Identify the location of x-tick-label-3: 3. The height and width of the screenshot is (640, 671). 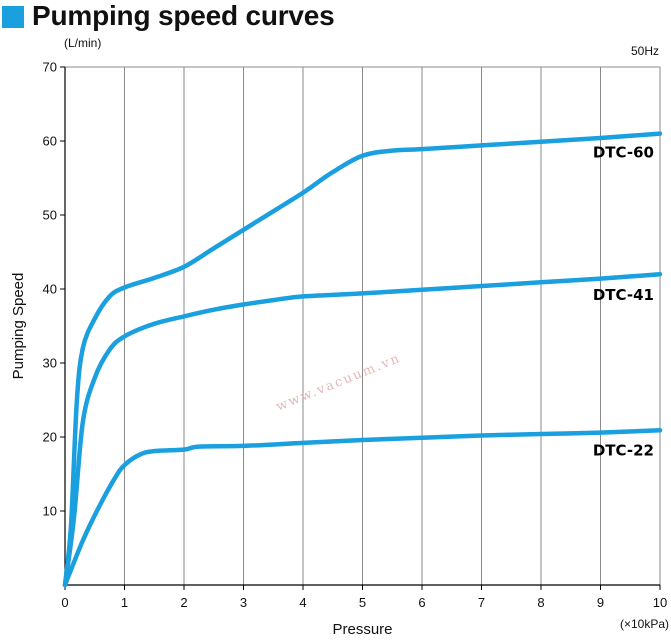
(243, 602).